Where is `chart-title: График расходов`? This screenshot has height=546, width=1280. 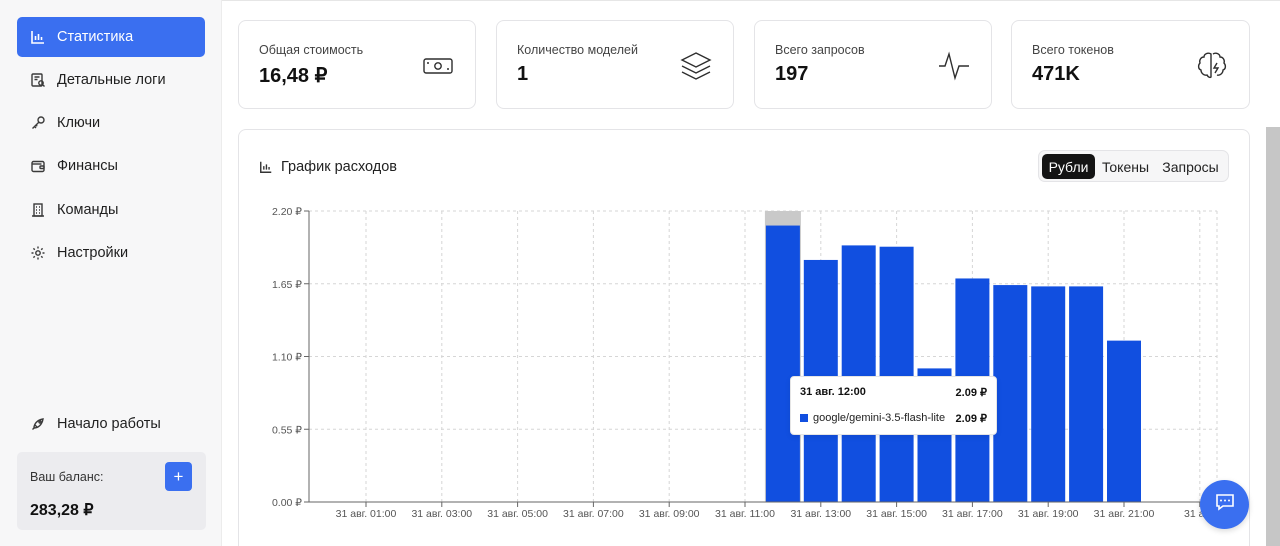
chart-title: График расходов is located at coordinates (328, 167).